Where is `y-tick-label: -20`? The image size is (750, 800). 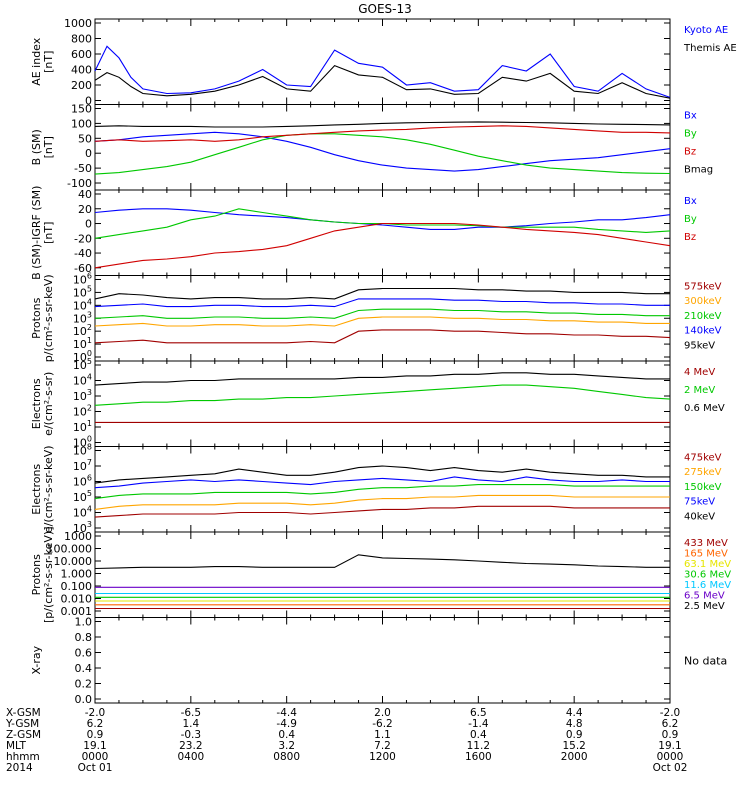 y-tick-label: -20 is located at coordinates (83, 238).